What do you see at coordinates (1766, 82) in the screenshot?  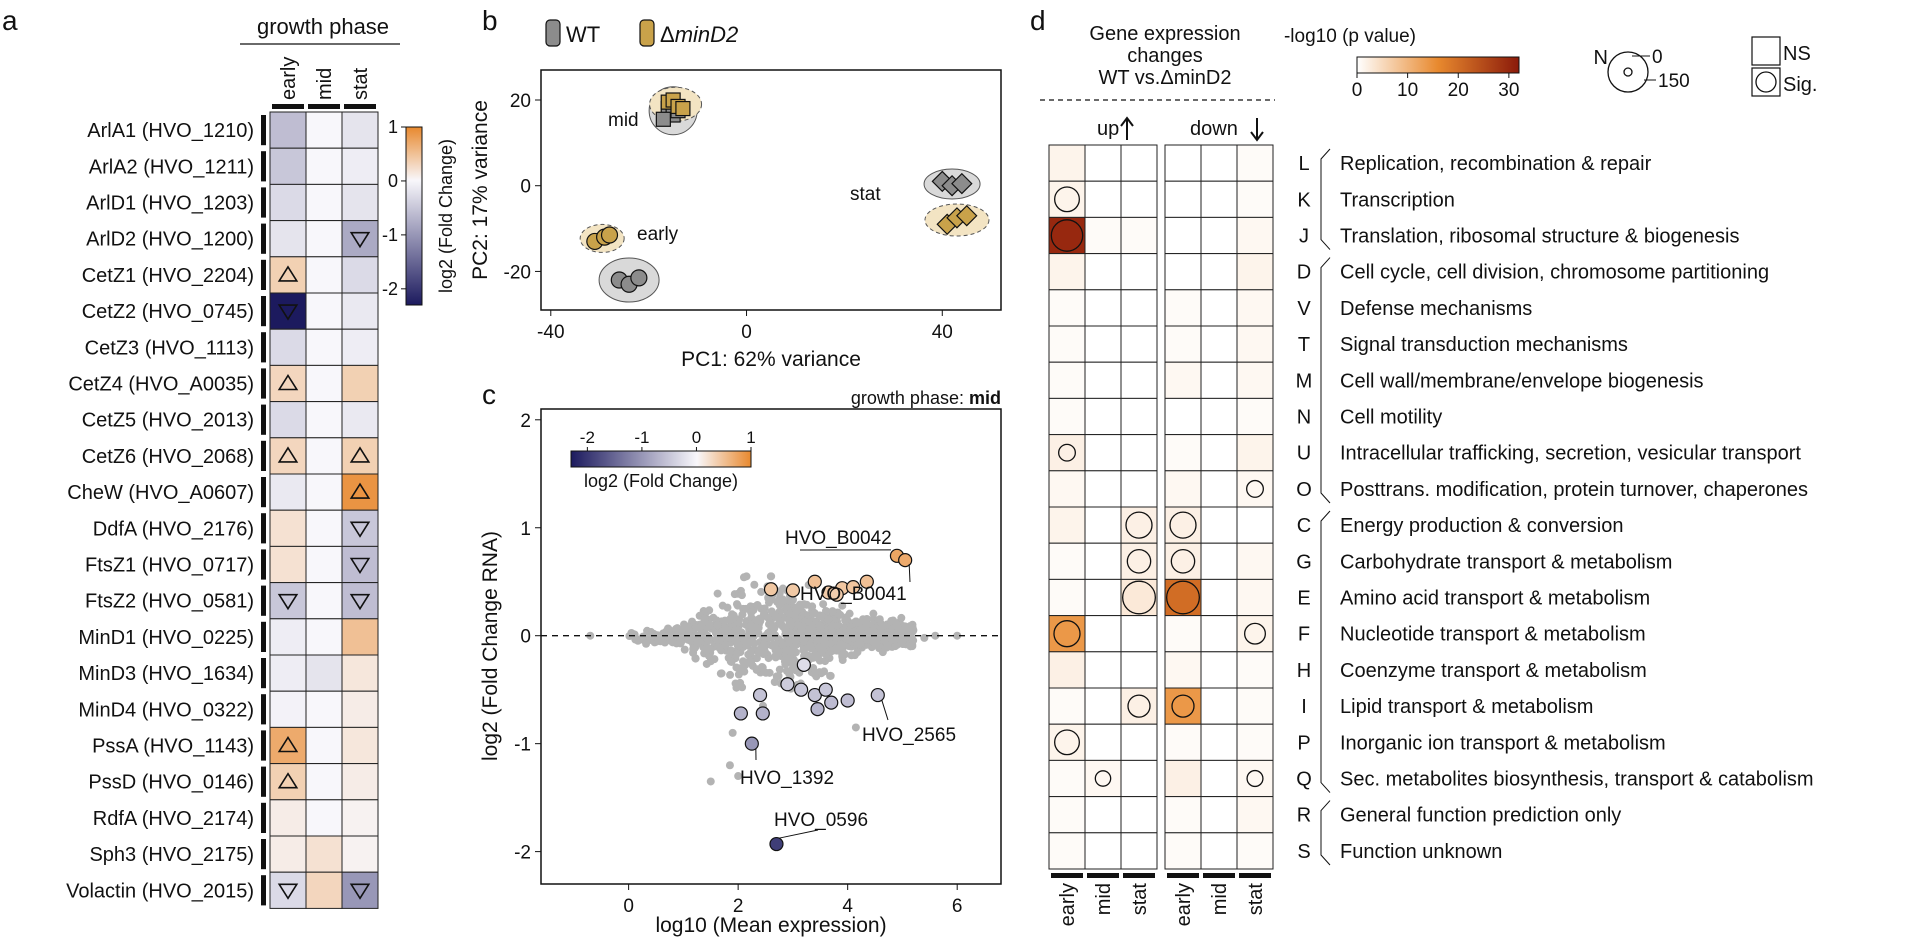 I see `sig-legend-box` at bounding box center [1766, 82].